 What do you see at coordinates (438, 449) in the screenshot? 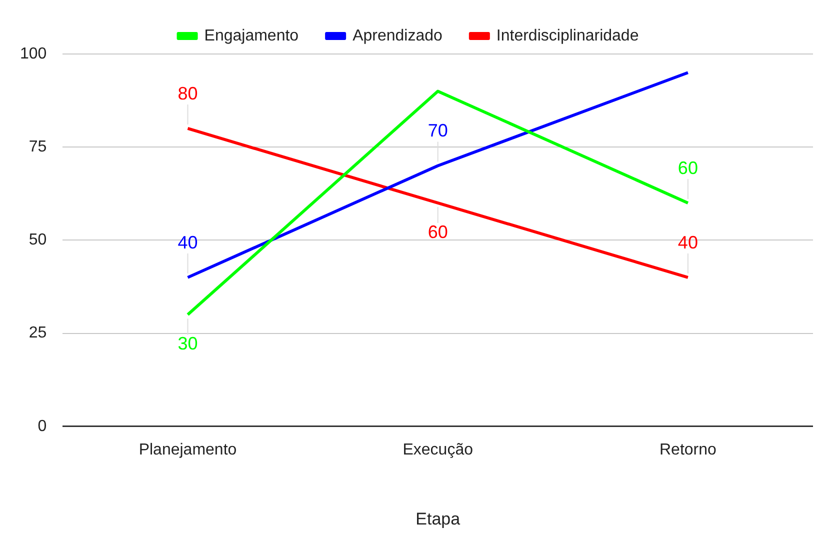
I see `x-tick-label: Execução` at bounding box center [438, 449].